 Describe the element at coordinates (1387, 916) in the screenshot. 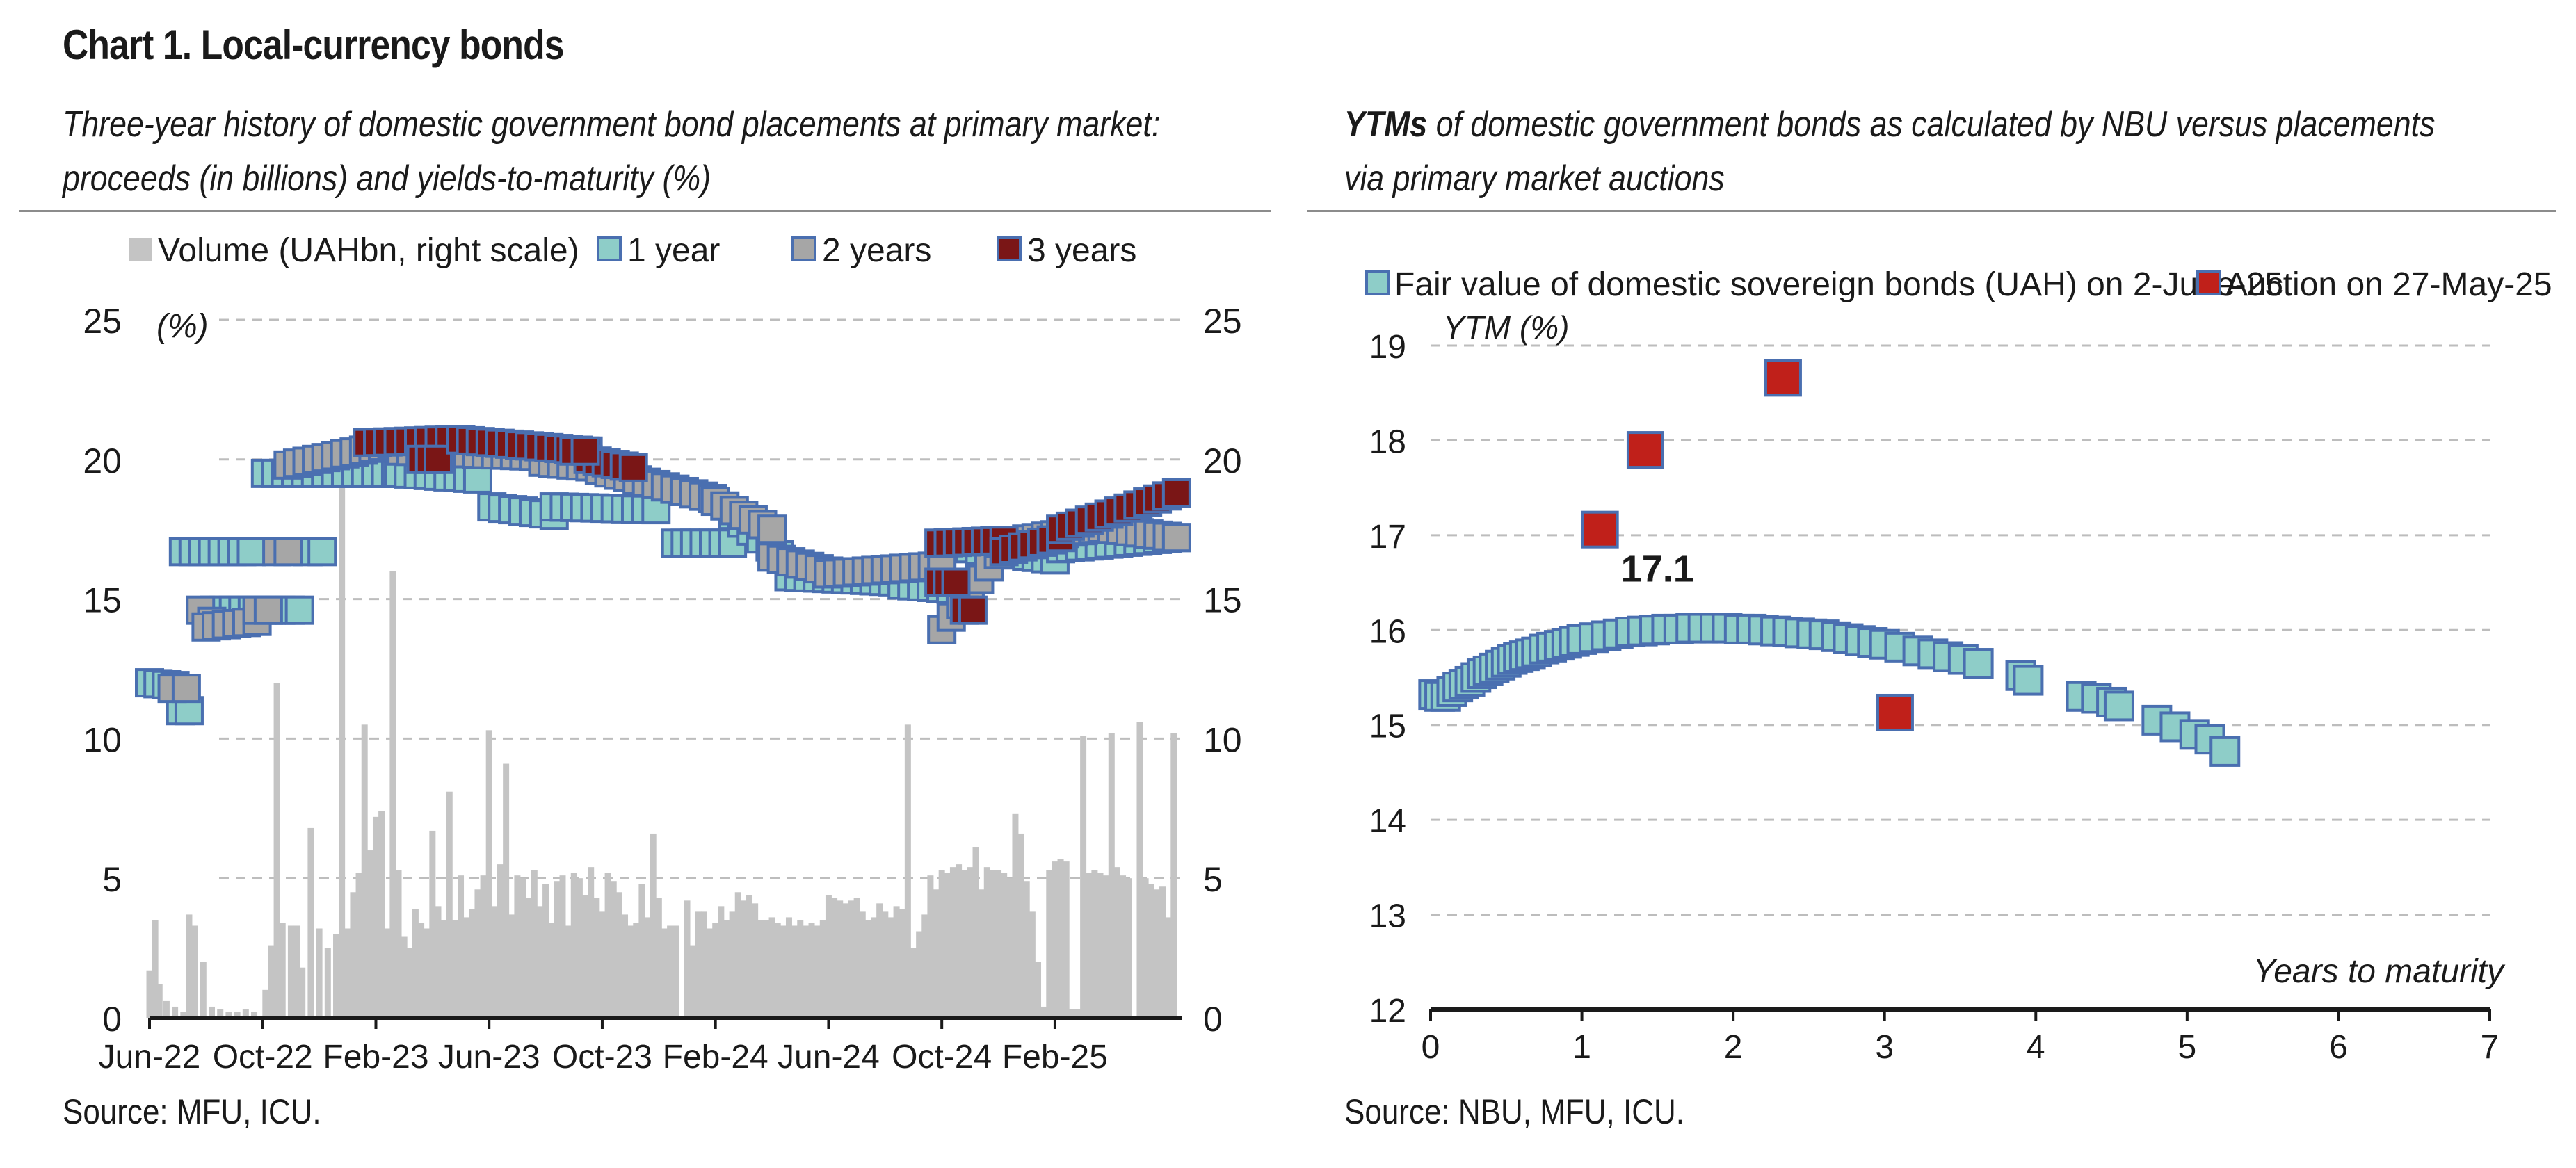

I see `right-y-tick-label: 13` at that location.